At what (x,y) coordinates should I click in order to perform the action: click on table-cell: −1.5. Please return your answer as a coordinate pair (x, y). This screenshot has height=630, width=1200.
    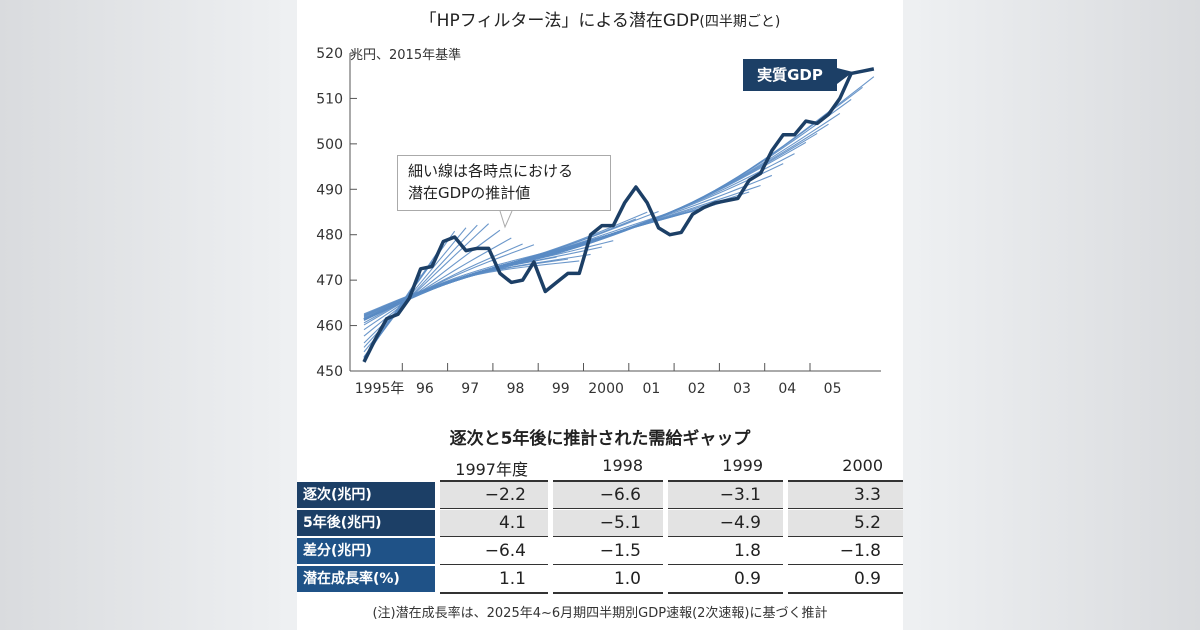
    Looking at the image, I should click on (608, 551).